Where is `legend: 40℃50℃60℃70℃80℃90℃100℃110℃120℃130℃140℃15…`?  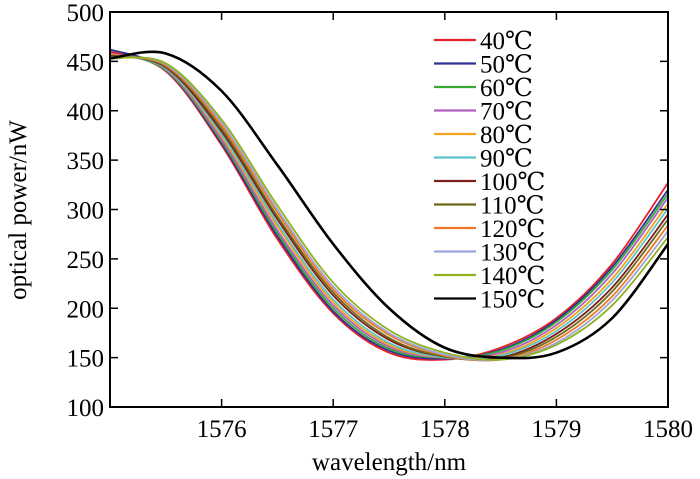 legend: 40℃50℃60℃70℃80℃90℃100℃110℃120℃130℃140℃15… is located at coordinates (489, 171).